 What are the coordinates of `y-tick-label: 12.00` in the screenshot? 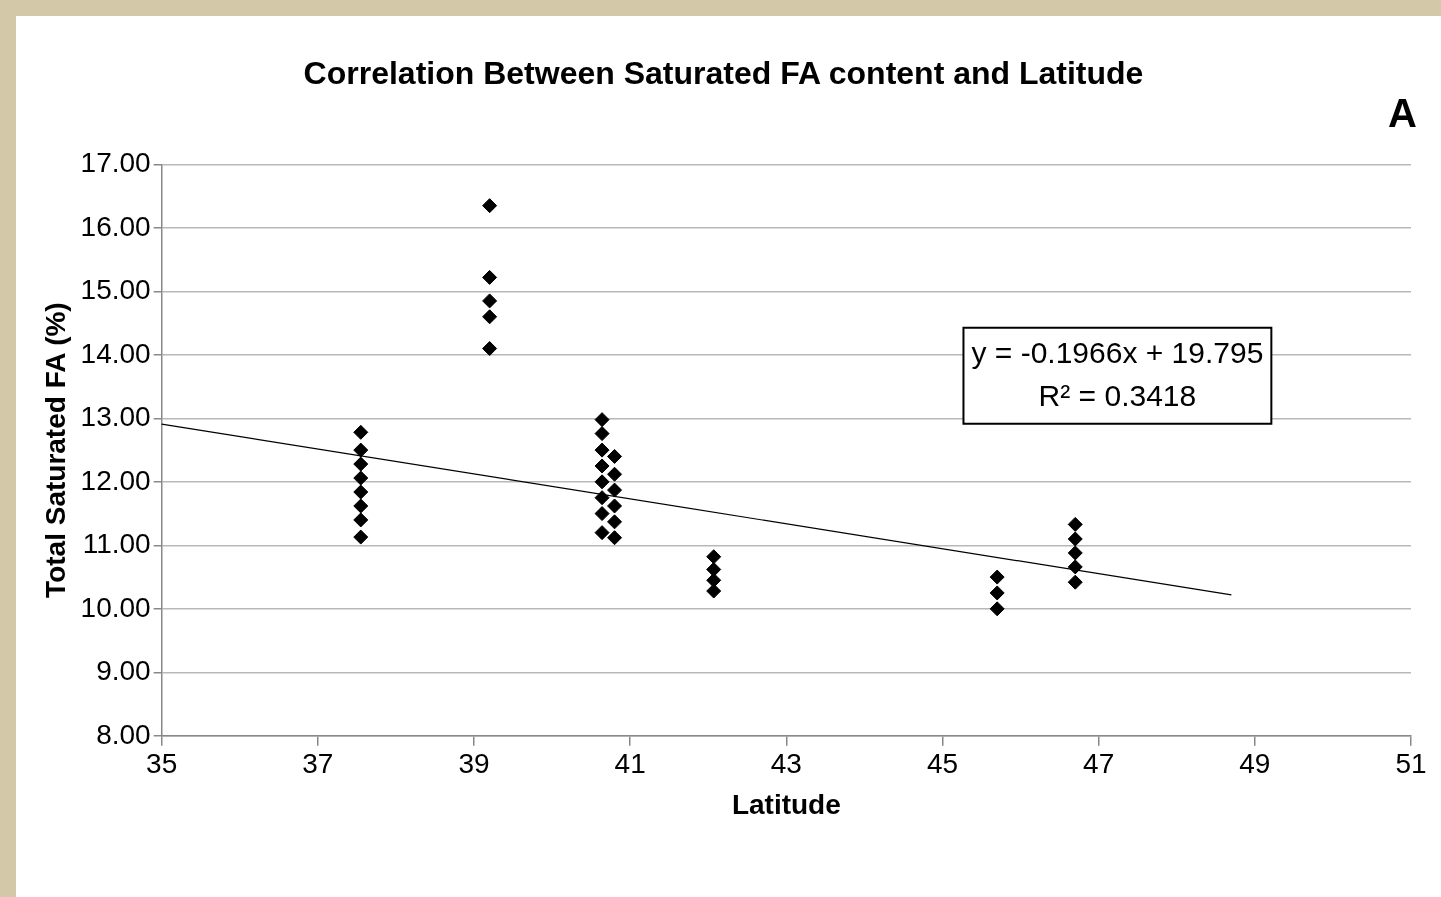 It's located at (115, 480).